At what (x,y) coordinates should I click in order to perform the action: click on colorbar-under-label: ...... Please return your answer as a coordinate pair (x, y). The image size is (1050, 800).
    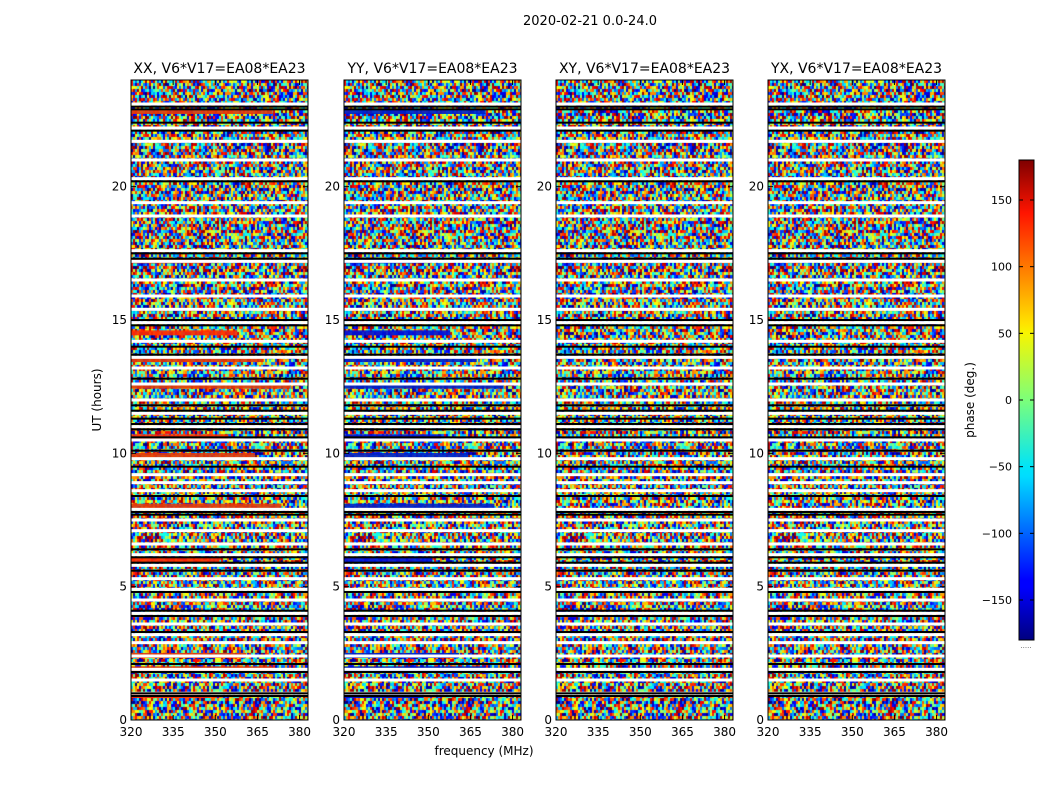
    Looking at the image, I should click on (1025, 646).